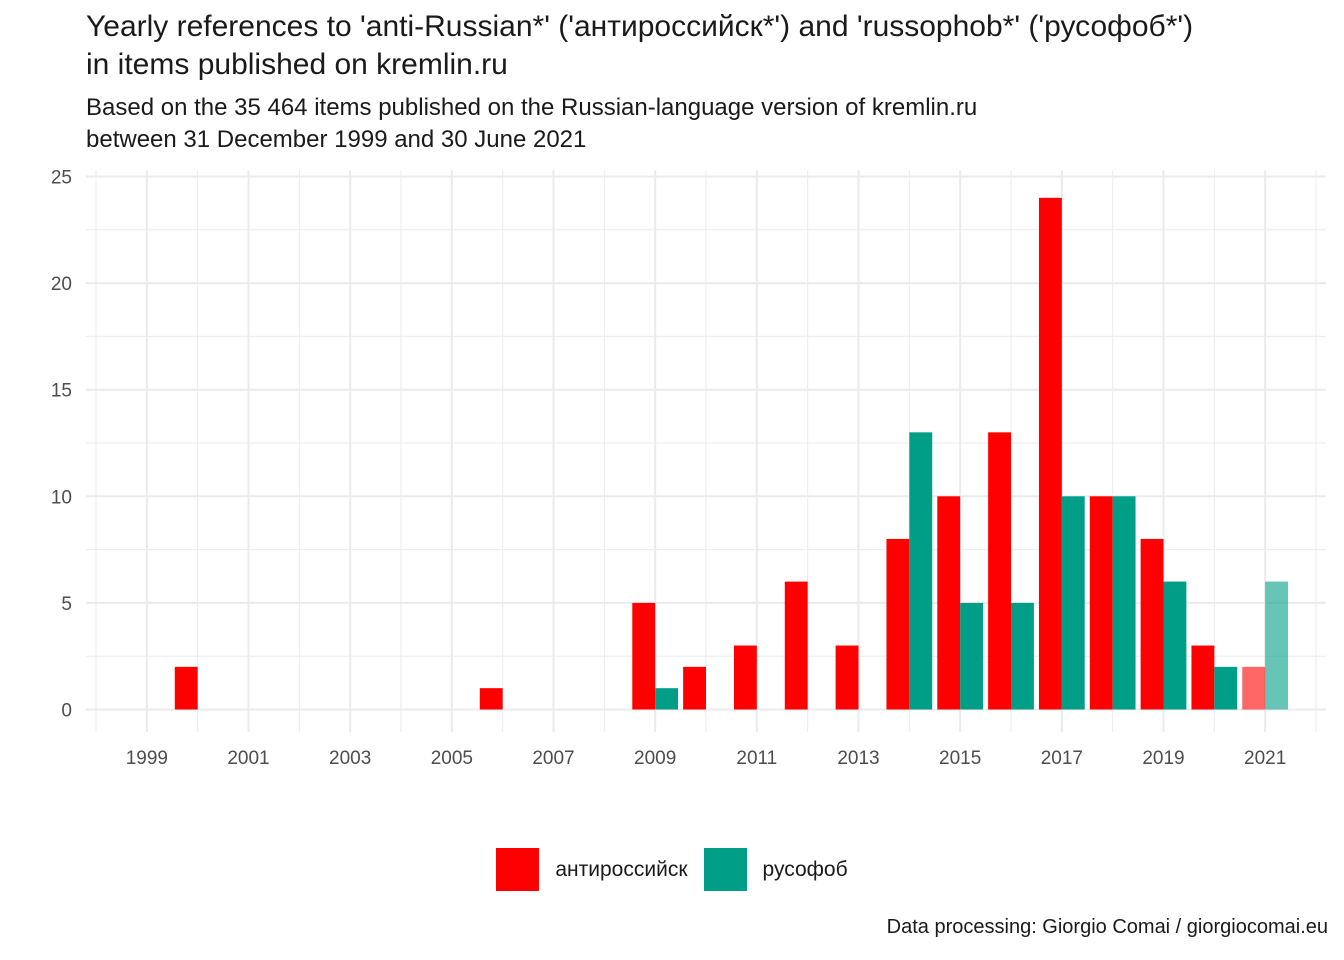  I want to click on x-tick-label: 2007, so click(553, 758).